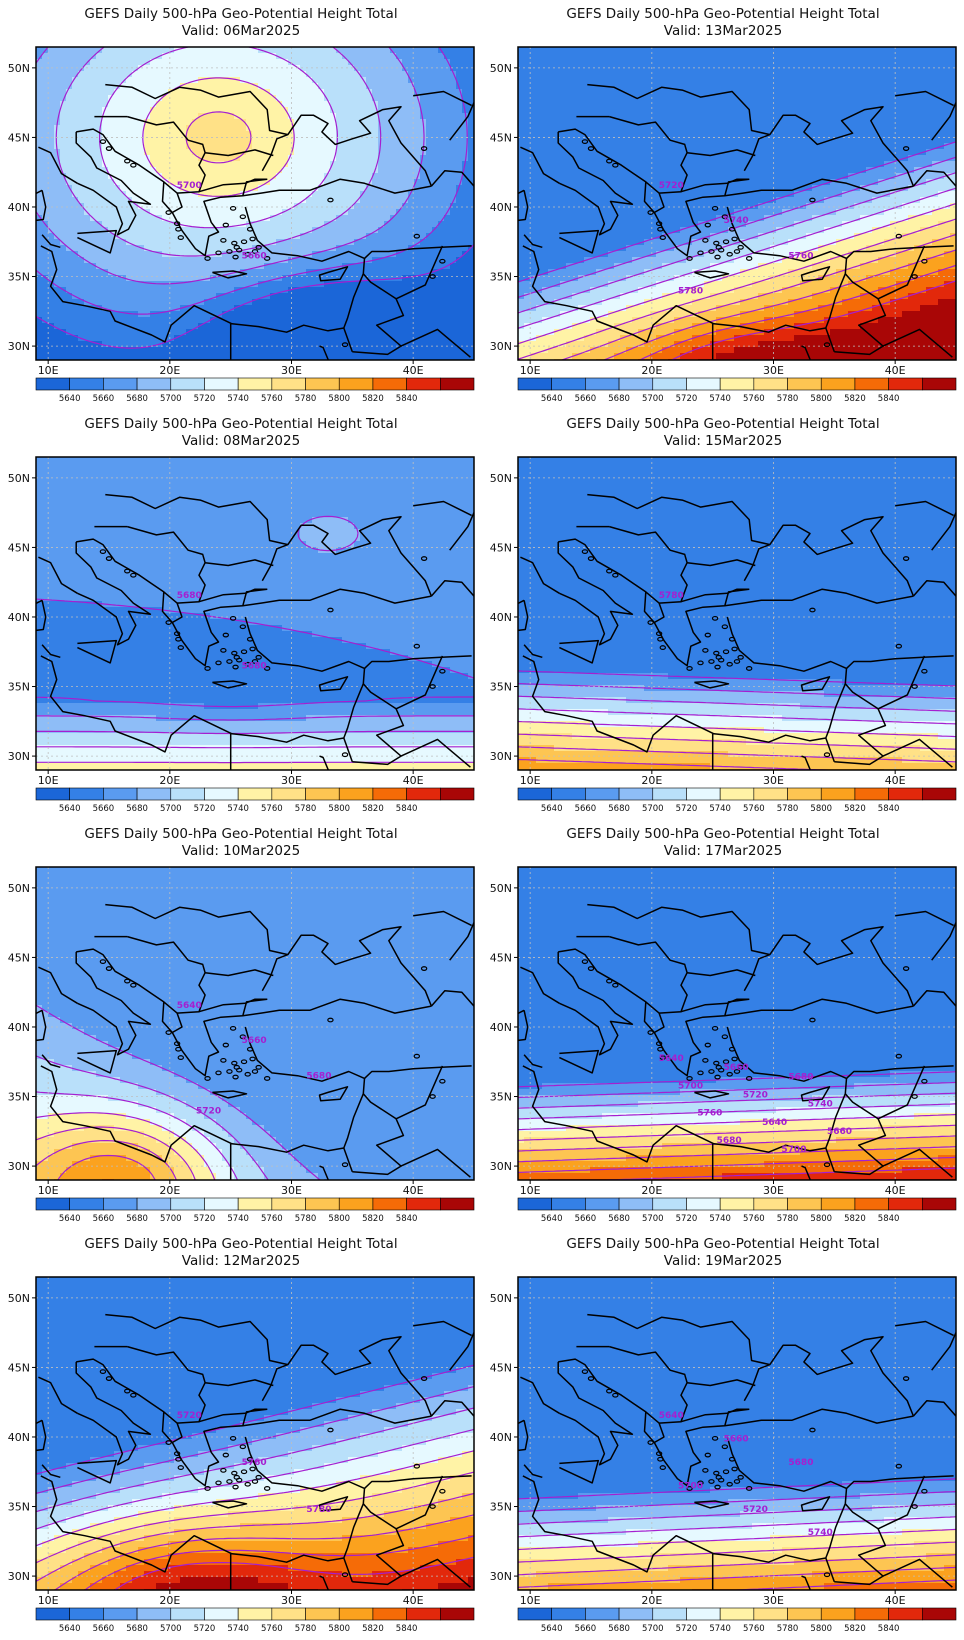 The width and height of the screenshot is (964, 1640). What do you see at coordinates (241, 441) in the screenshot?
I see `panel-valid-date: Valid: 08Mar2025` at bounding box center [241, 441].